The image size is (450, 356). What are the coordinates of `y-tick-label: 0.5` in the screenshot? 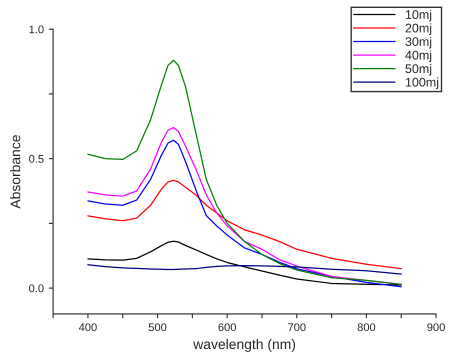 It's located at (36, 158).